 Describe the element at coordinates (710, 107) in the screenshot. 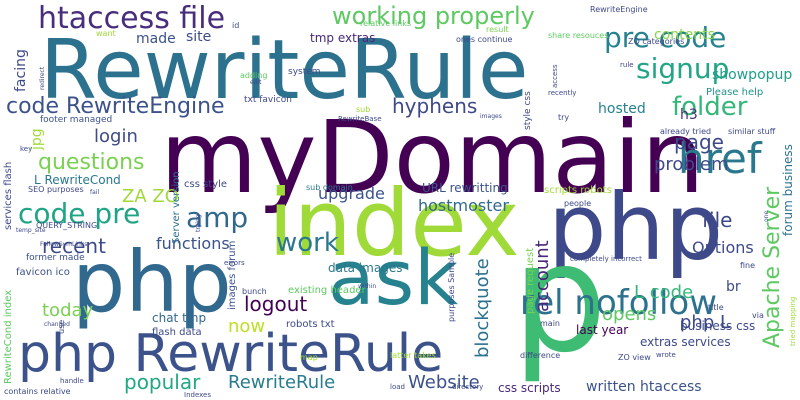

I see `word-folder: folder` at that location.